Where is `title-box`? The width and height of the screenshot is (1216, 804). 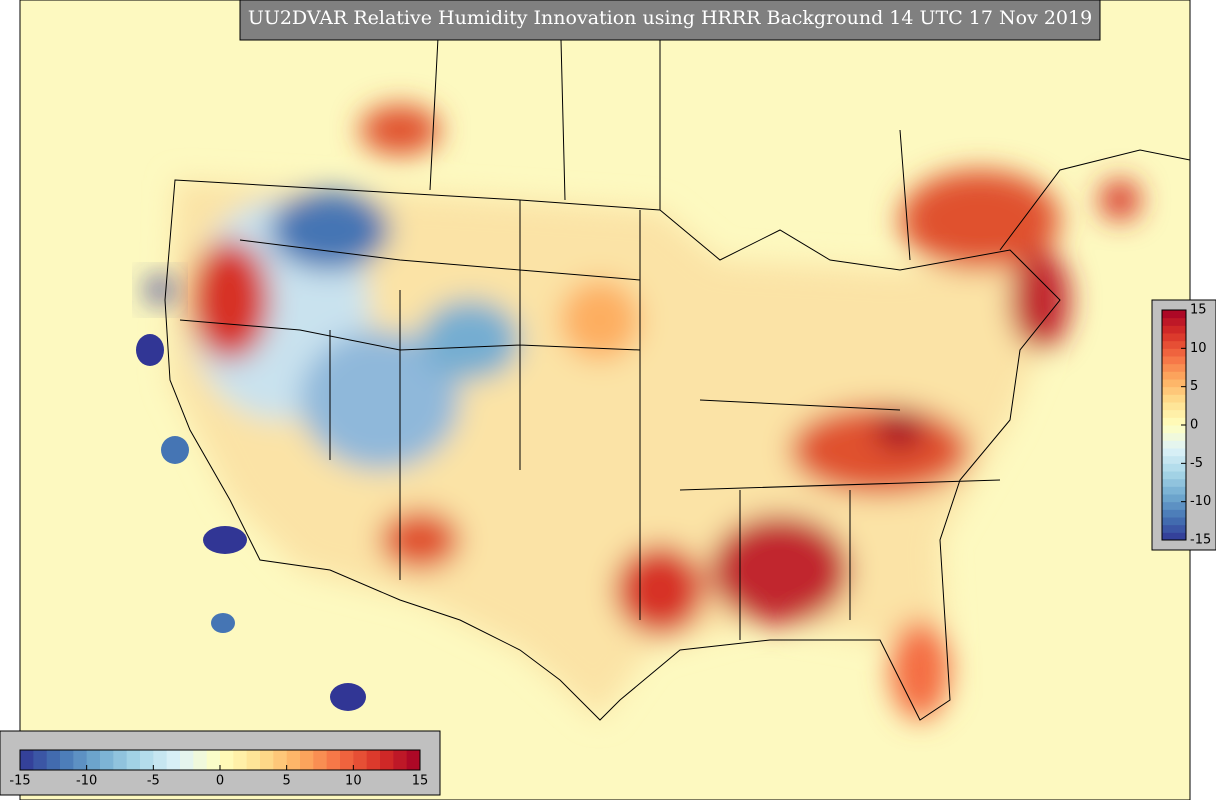
title-box is located at coordinates (670, 20).